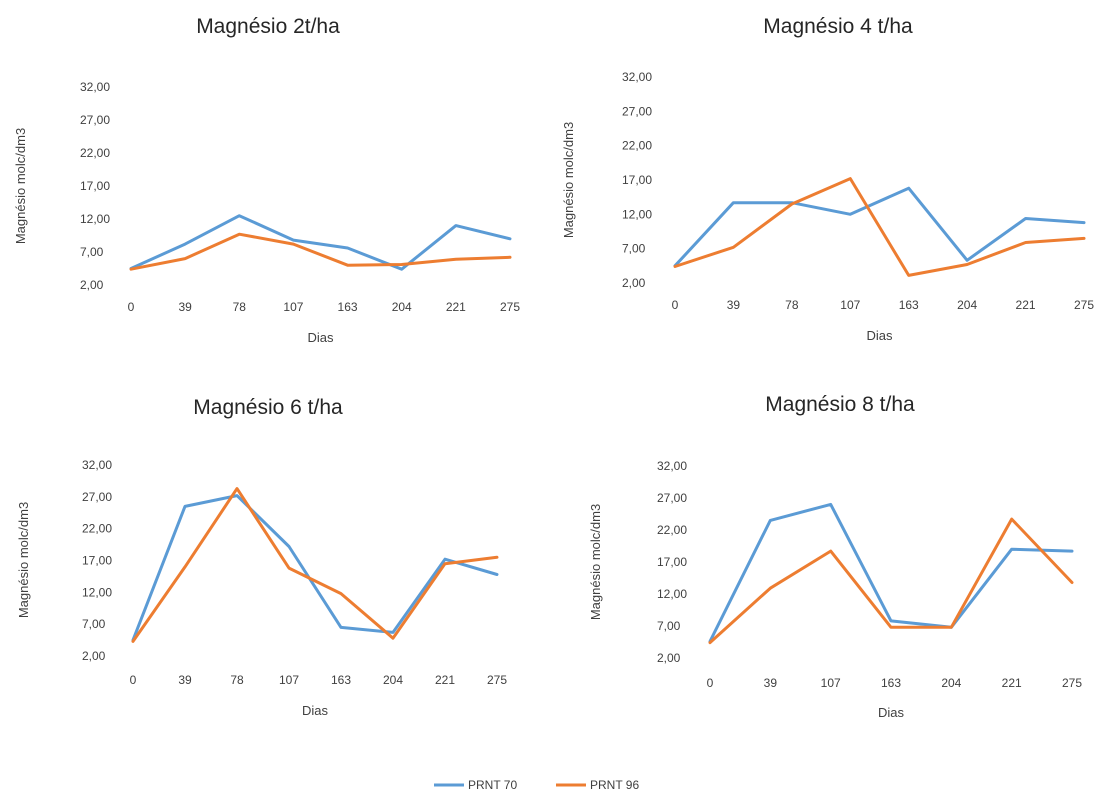 This screenshot has width=1118, height=808. Describe the element at coordinates (838, 26) in the screenshot. I see `chart-title: Magnésio 4 t/ha` at that location.